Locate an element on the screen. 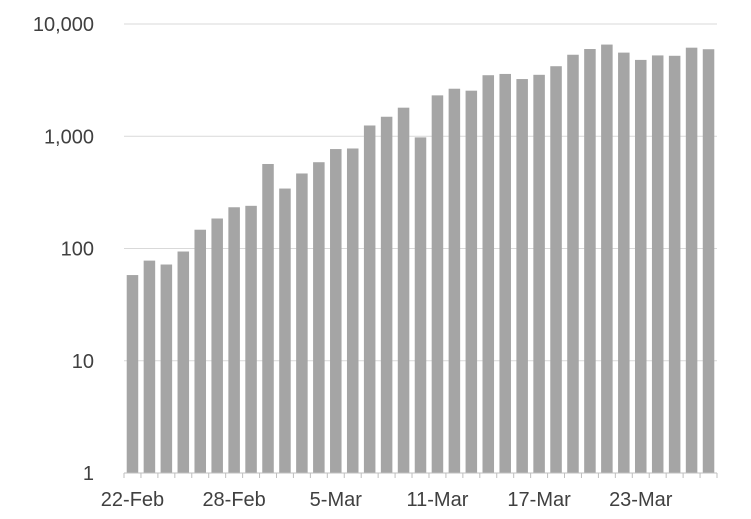 The width and height of the screenshot is (751, 519). x-tick-labels: 22-Feb 28-Feb 5-Mar 11-Mar 17-Mar 23-Mar is located at coordinates (387, 500).